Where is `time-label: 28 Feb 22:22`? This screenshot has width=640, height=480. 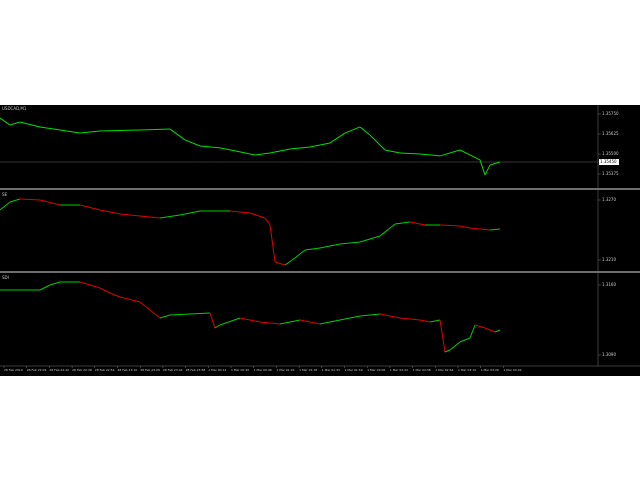 time-label: 28 Feb 22:22 is located at coordinates (59, 370).